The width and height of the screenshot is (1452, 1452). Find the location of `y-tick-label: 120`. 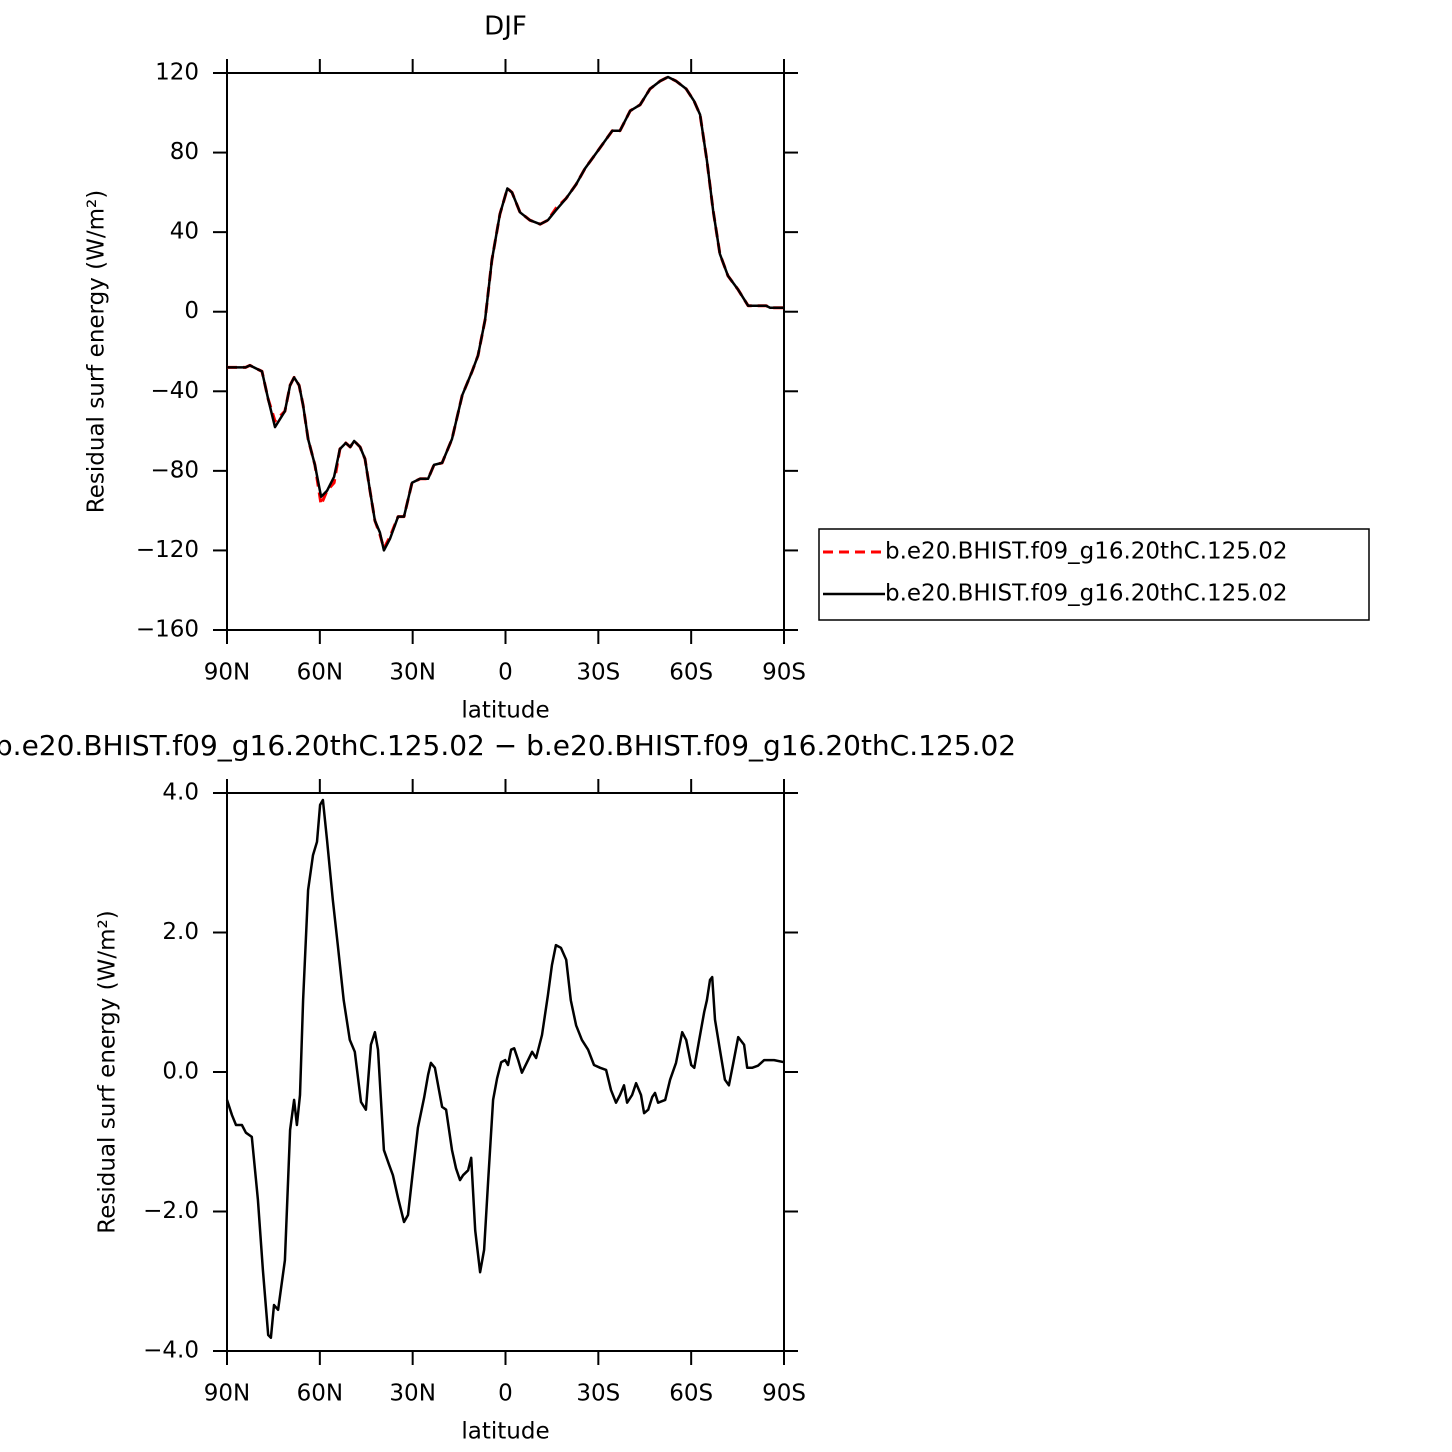

y-tick-label: 120 is located at coordinates (177, 73).